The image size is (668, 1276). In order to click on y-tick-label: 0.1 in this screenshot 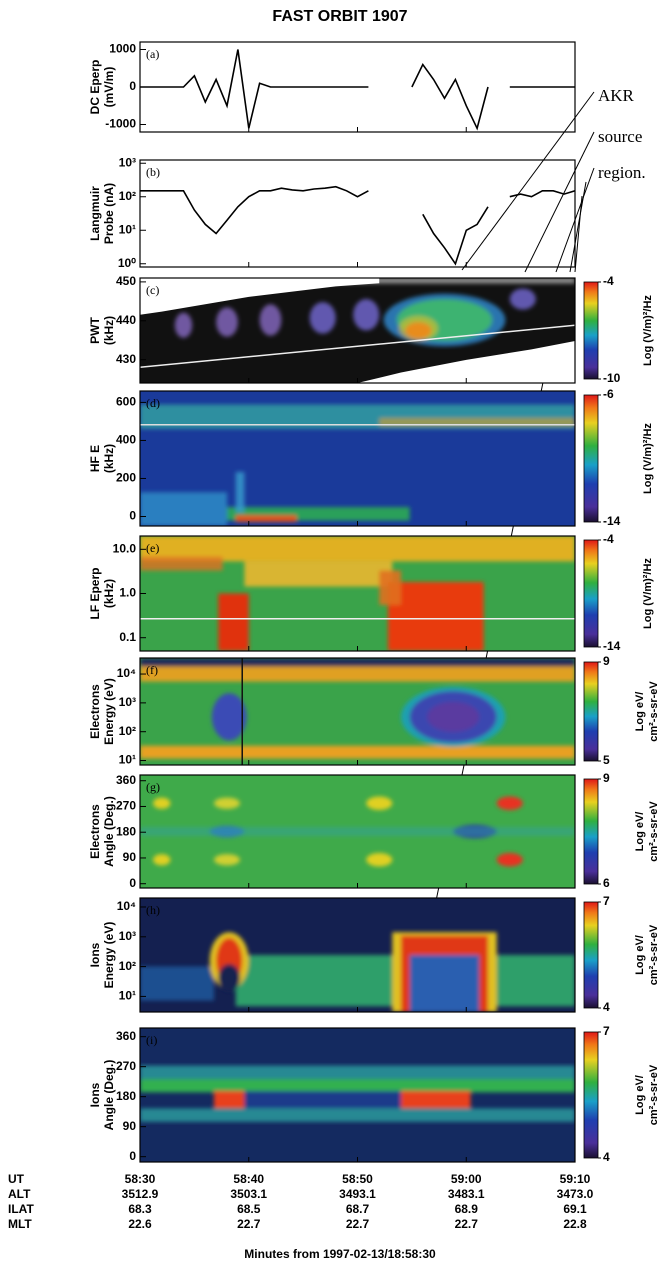, I will do `click(127, 637)`.